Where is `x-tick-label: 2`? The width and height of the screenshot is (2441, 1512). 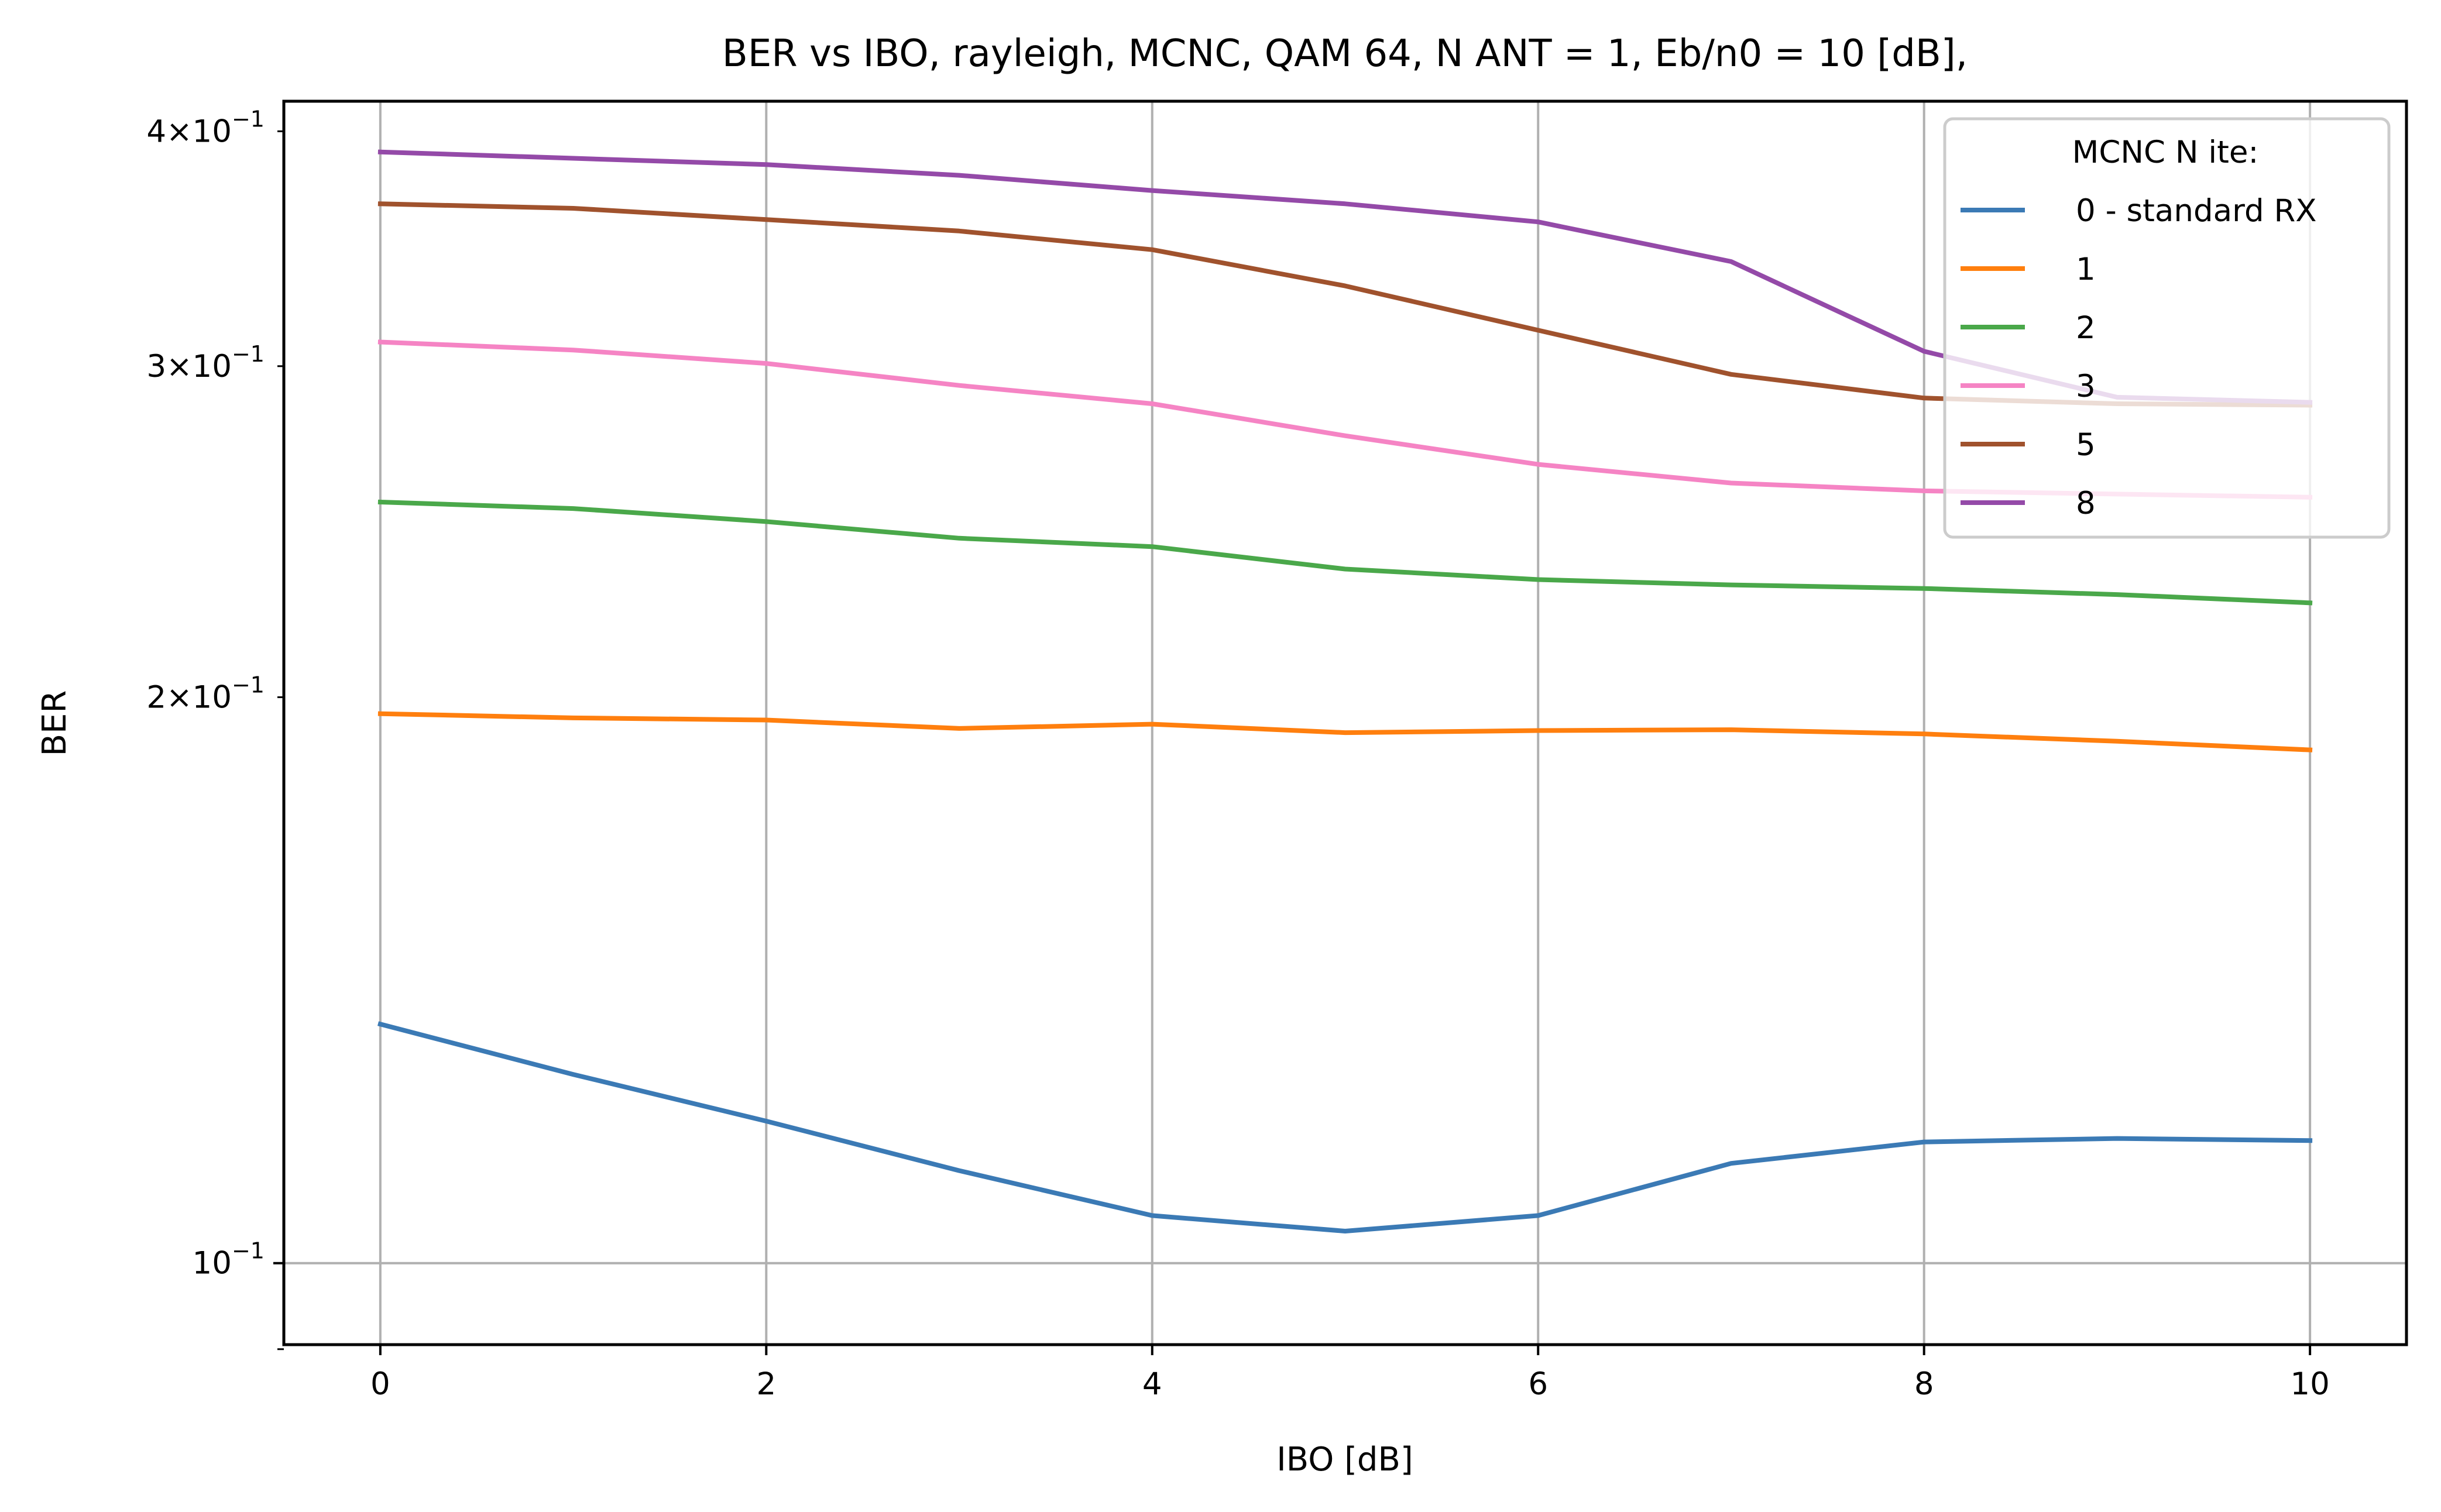 x-tick-label: 2 is located at coordinates (766, 1384).